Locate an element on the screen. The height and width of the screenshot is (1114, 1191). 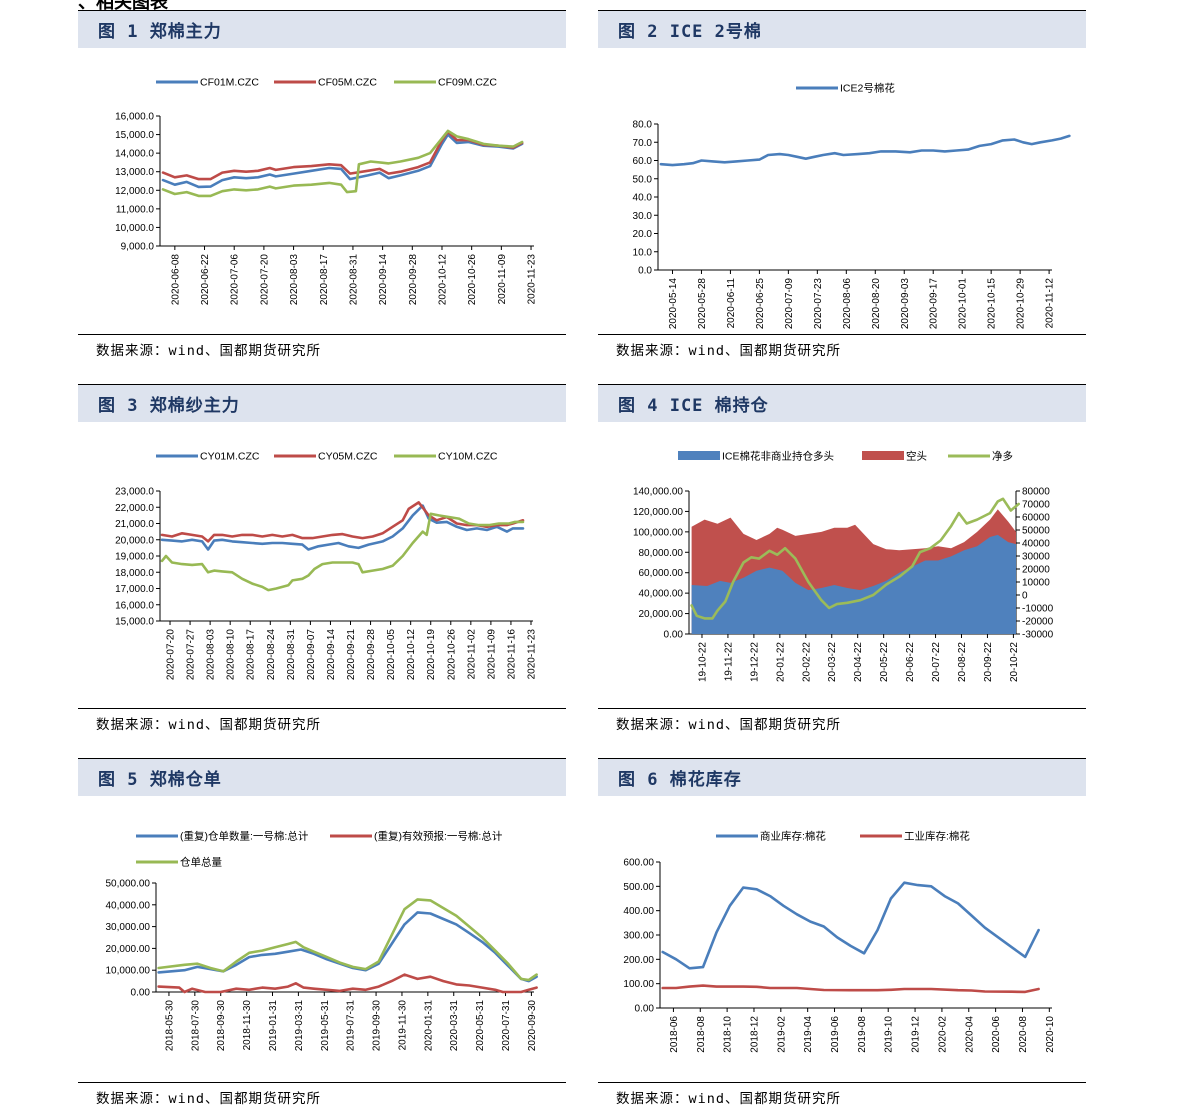
y-right-tick-label: 0 is located at coordinates (1025, 596).